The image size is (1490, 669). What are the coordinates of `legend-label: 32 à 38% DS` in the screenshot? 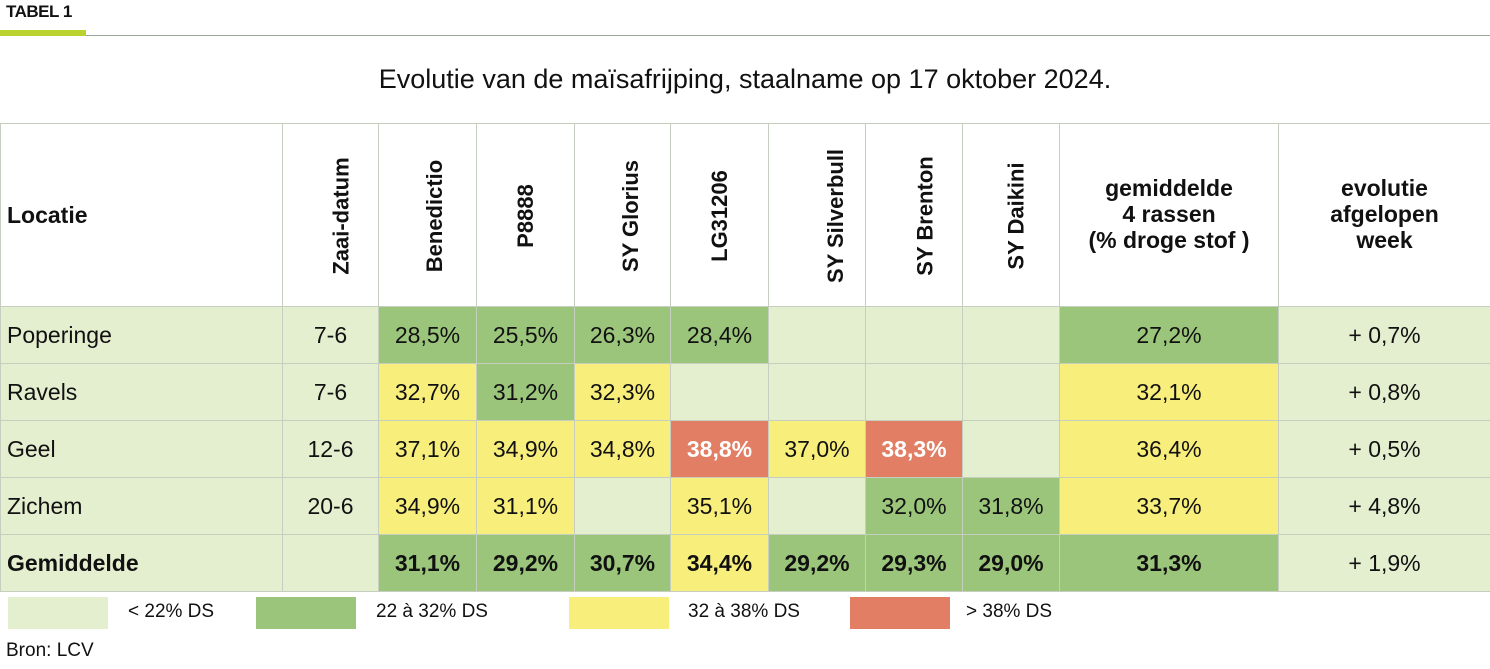 It's located at (744, 611).